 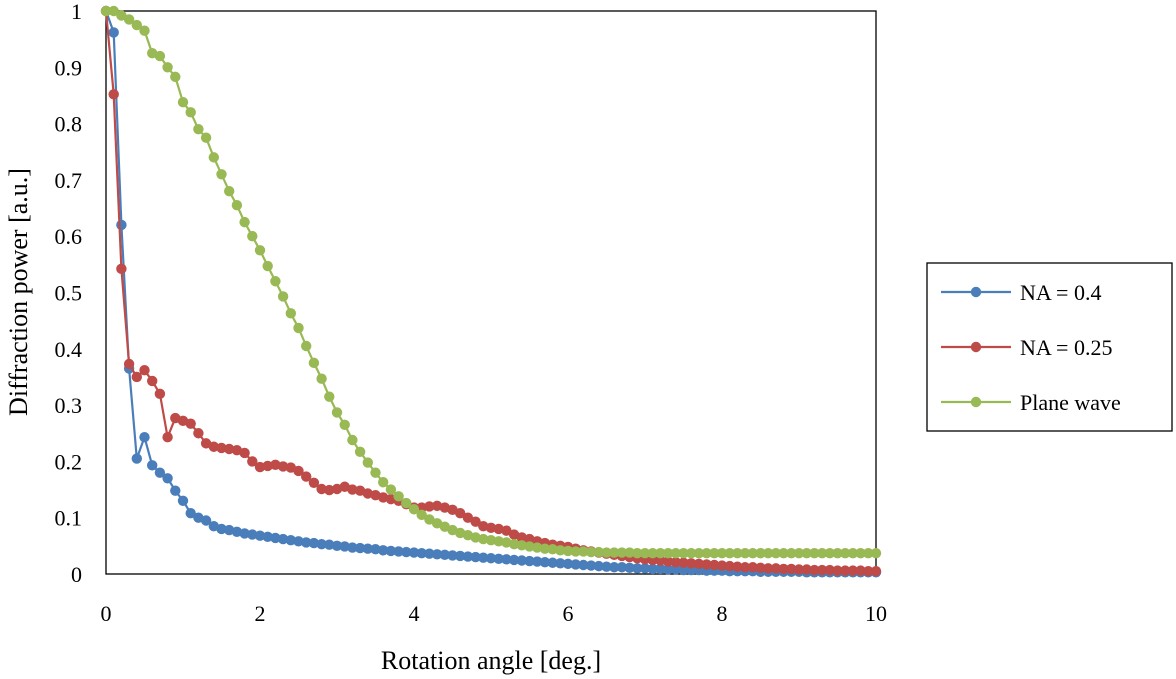 I want to click on y-tick-label: 0.4, so click(x=69, y=349).